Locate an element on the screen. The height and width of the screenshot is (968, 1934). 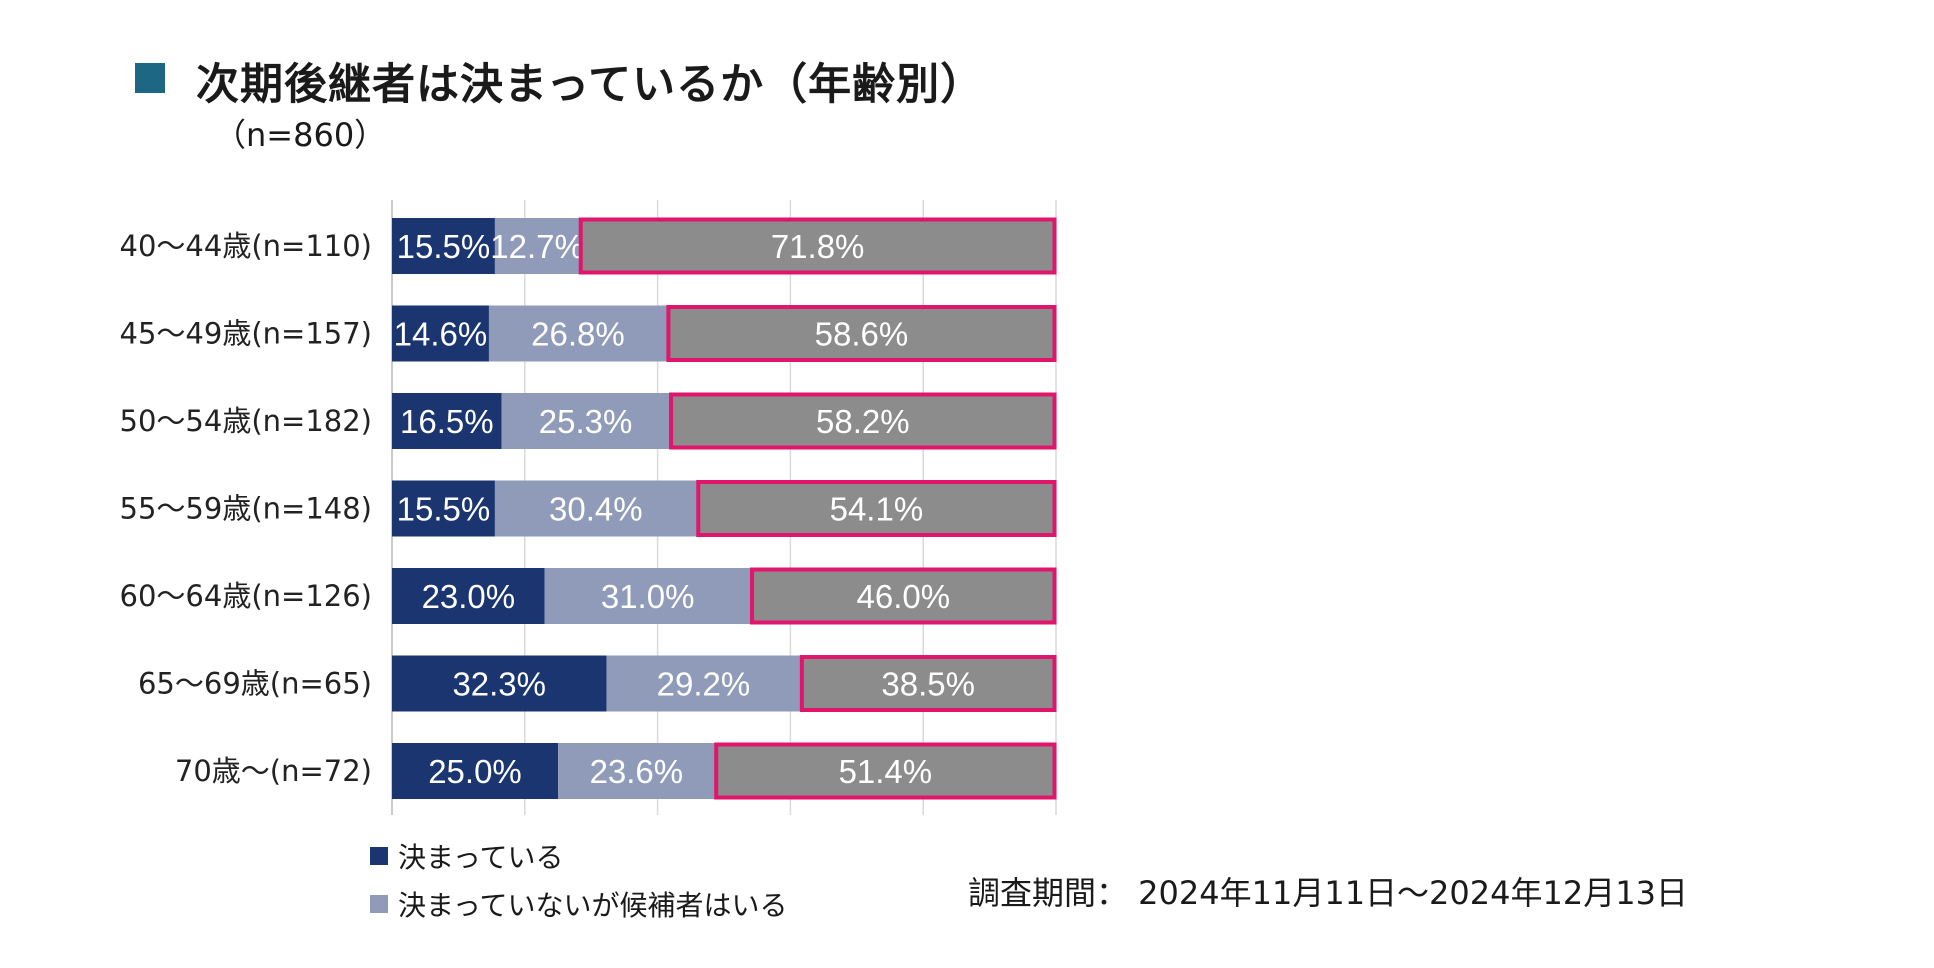
data-label: 31.0% is located at coordinates (648, 596).